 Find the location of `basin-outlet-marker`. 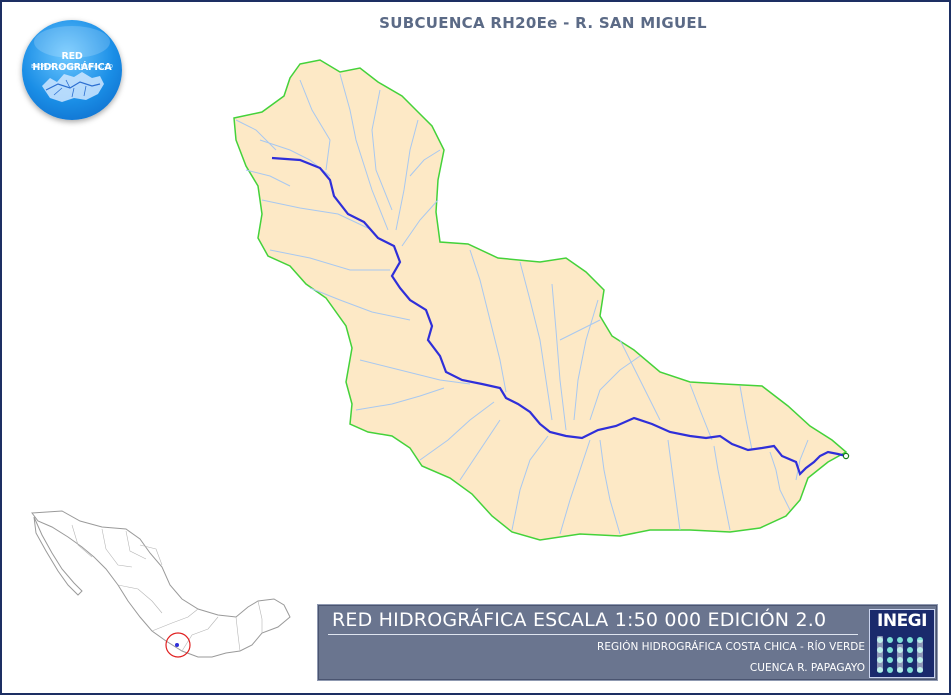

basin-outlet-marker is located at coordinates (846, 456).